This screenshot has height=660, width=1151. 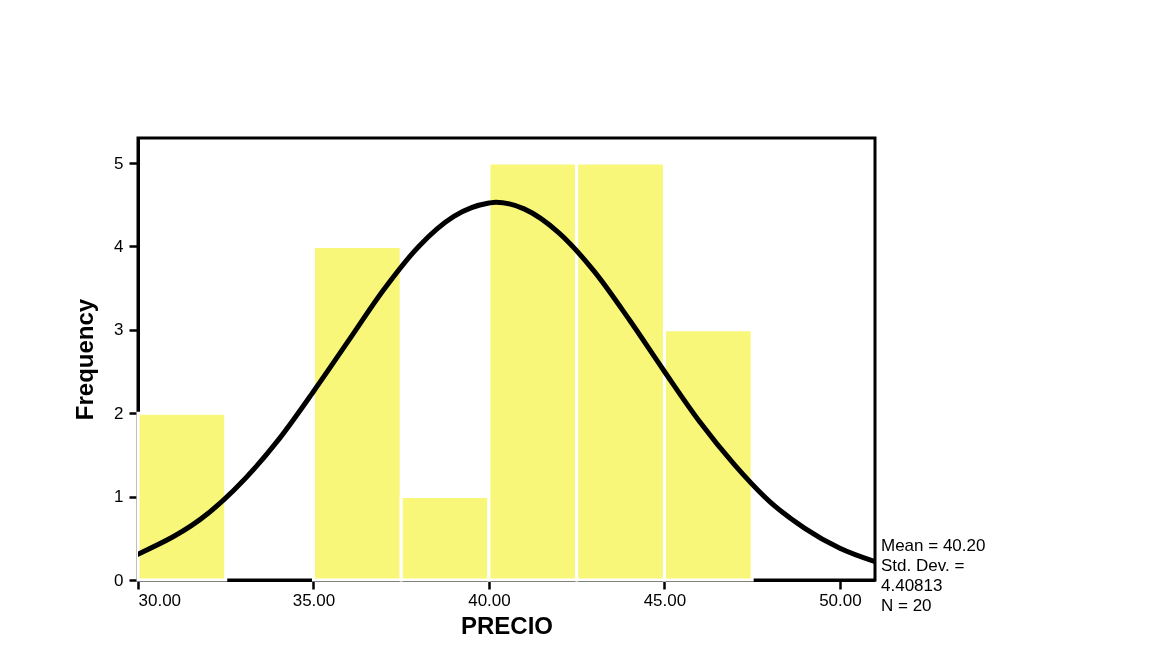 What do you see at coordinates (906, 605) in the screenshot?
I see `text: N = 20` at bounding box center [906, 605].